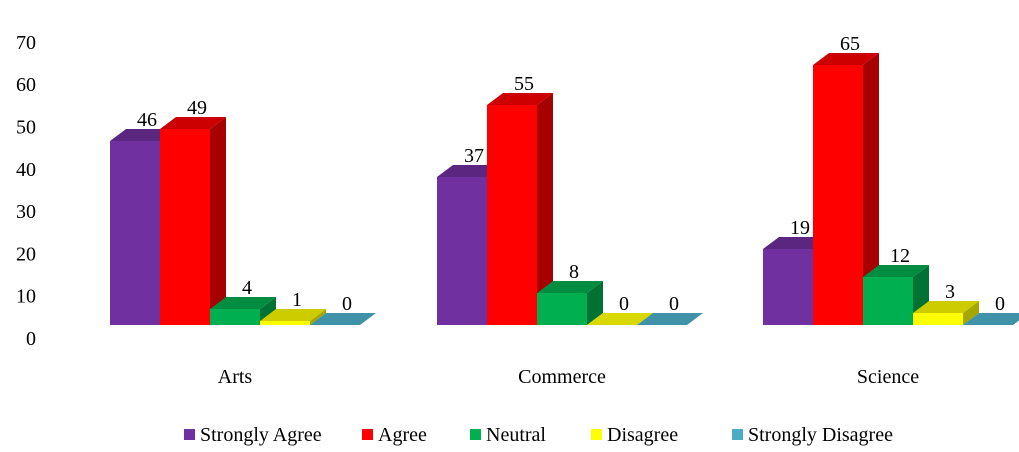 This screenshot has height=452, width=1019. I want to click on legend-label: Strongly Agree, so click(261, 435).